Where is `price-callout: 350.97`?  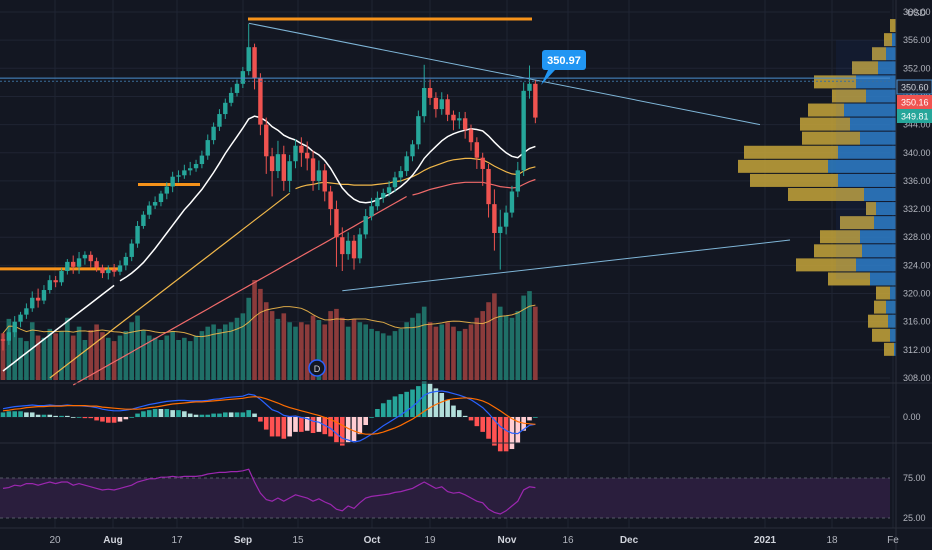
price-callout: 350.97 is located at coordinates (563, 67).